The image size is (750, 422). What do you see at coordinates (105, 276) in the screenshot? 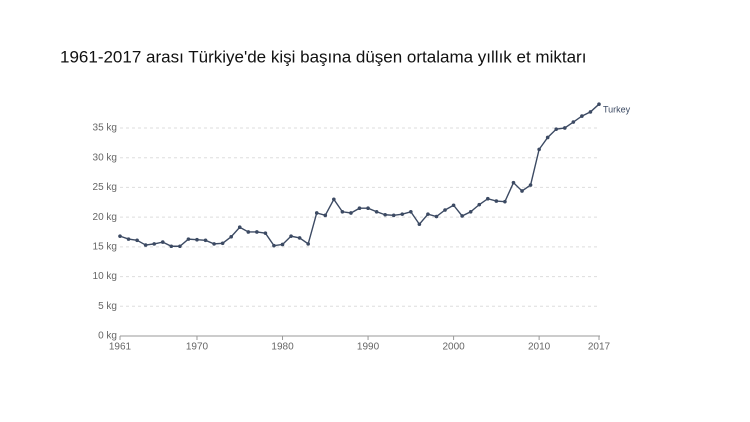
I see `y-tick-label: 10 kg` at bounding box center [105, 276].